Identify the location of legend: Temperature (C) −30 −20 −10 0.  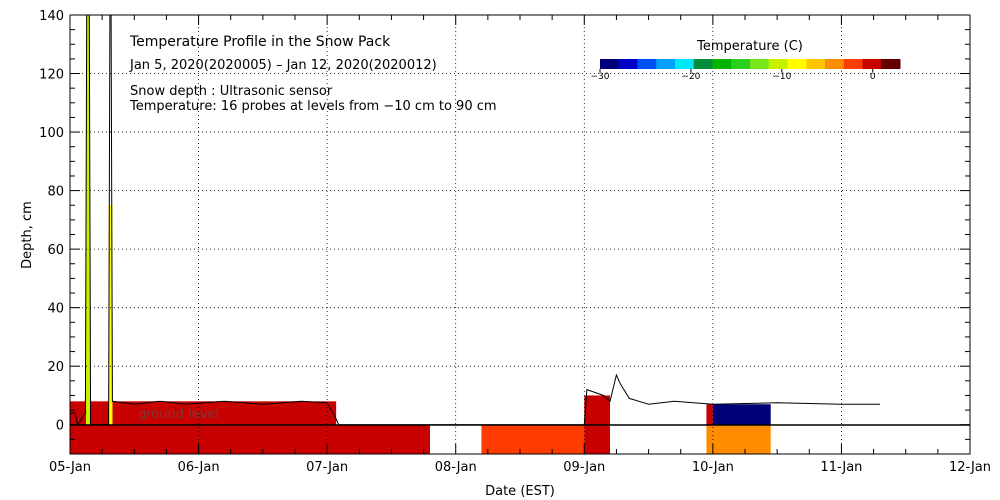
(746, 60).